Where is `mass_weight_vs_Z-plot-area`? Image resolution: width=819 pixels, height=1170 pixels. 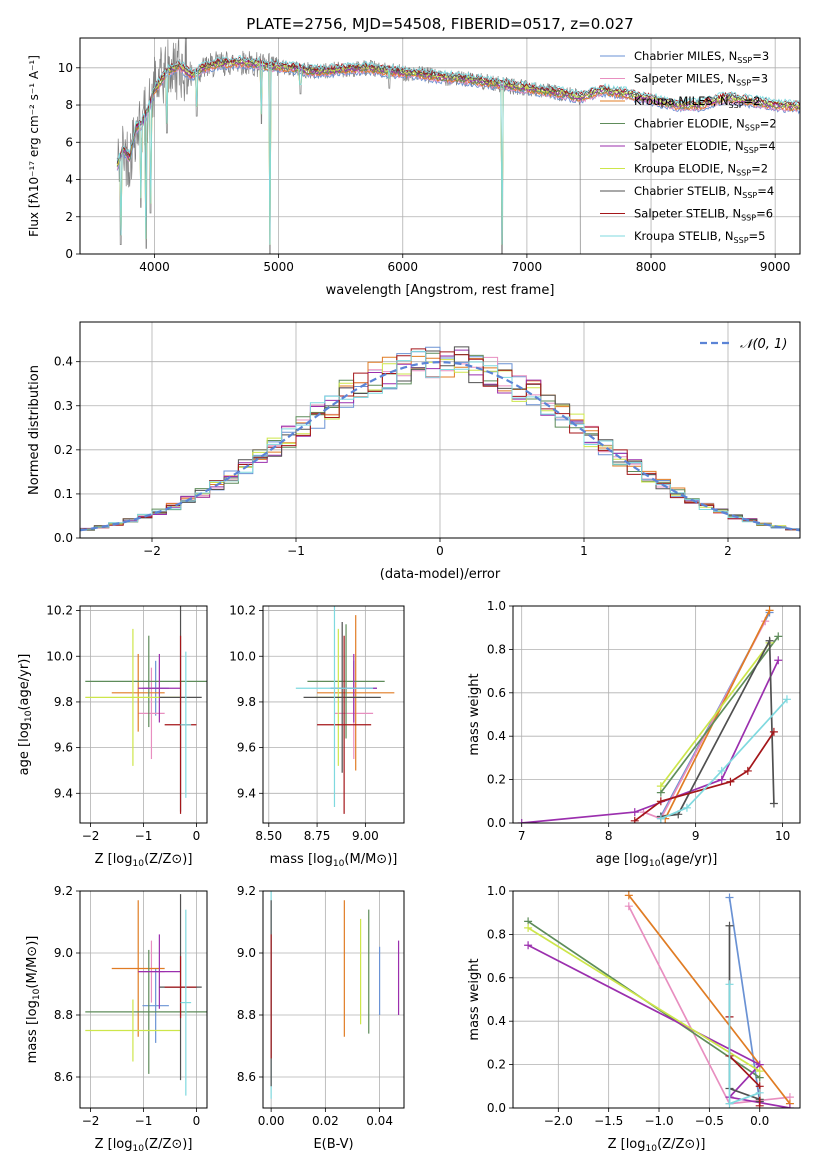
mass_weight_vs_Z-plot-area is located at coordinates (659, 999).